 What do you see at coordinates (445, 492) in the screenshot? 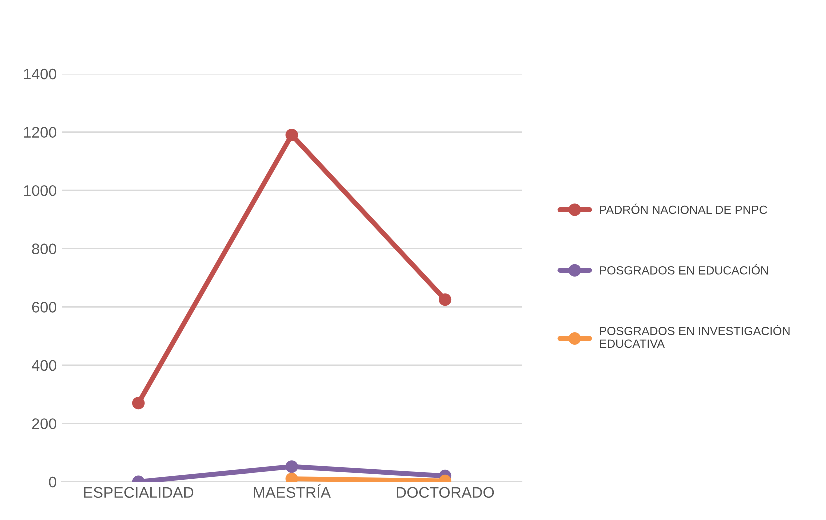
I see `x-tick-label: DOCTORADO` at bounding box center [445, 492].